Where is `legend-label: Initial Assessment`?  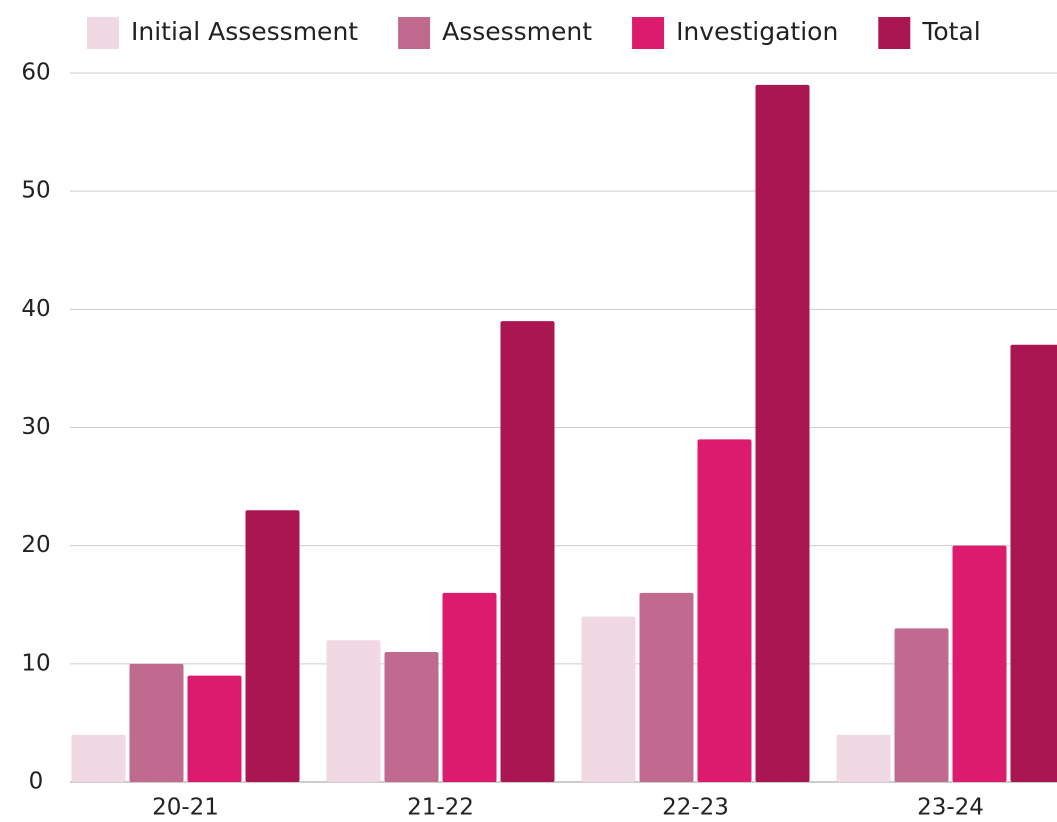
legend-label: Initial Assessment is located at coordinates (244, 31).